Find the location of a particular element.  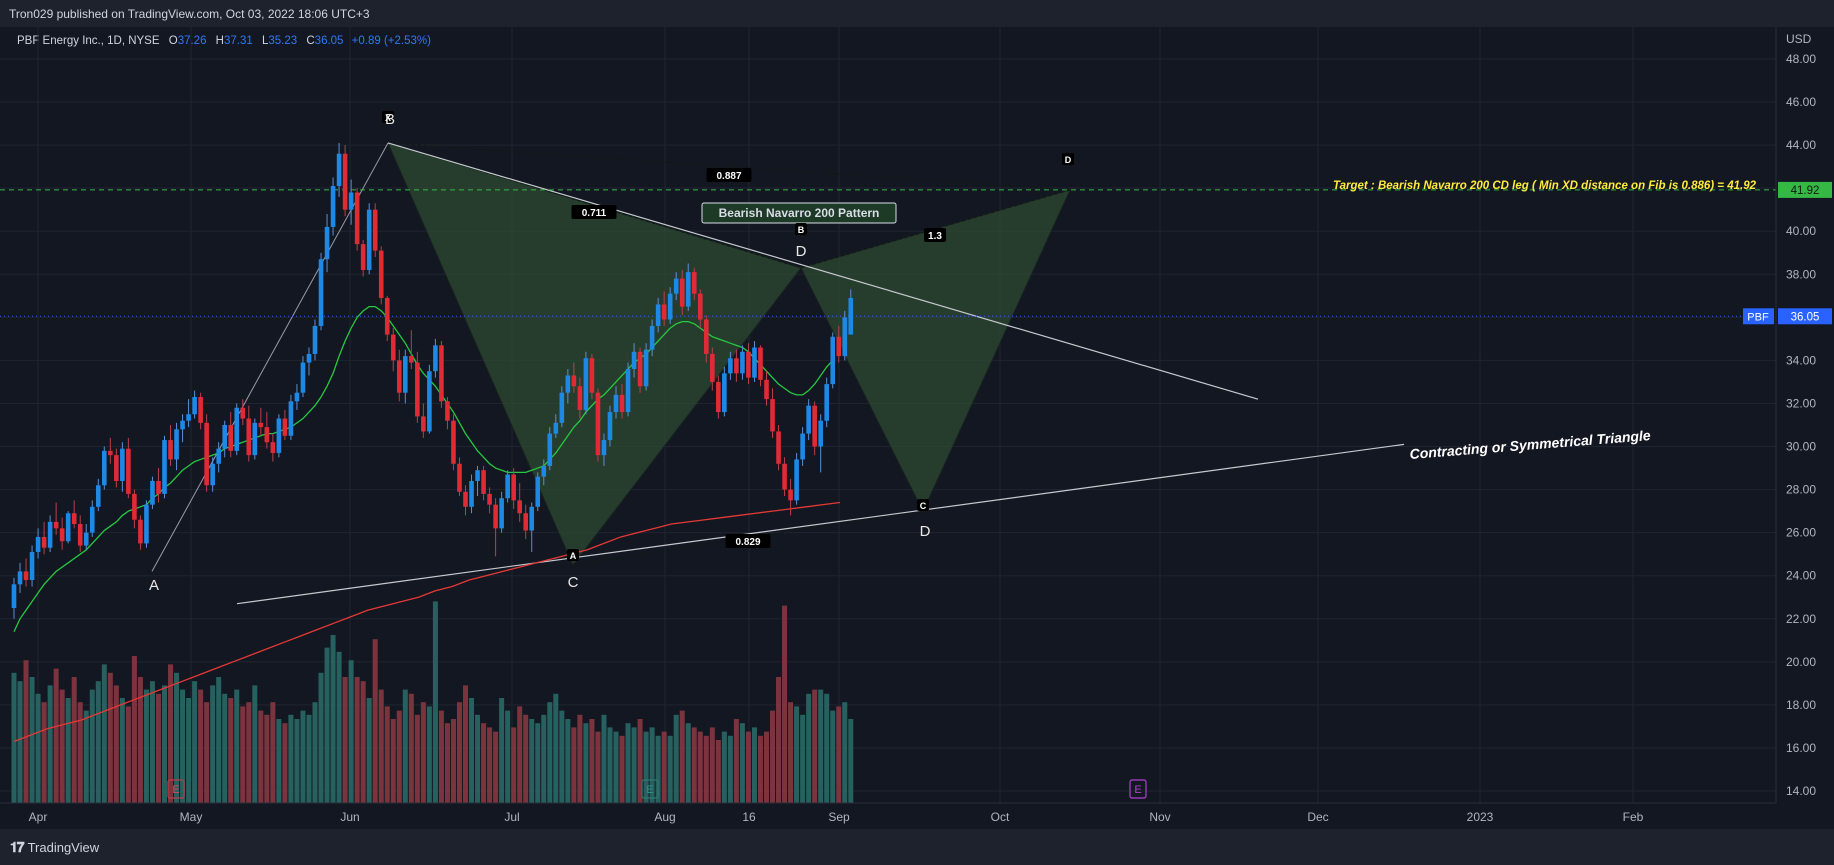

symbol-name: PBF Energy Inc., 1D, NYSE is located at coordinates (88, 41).